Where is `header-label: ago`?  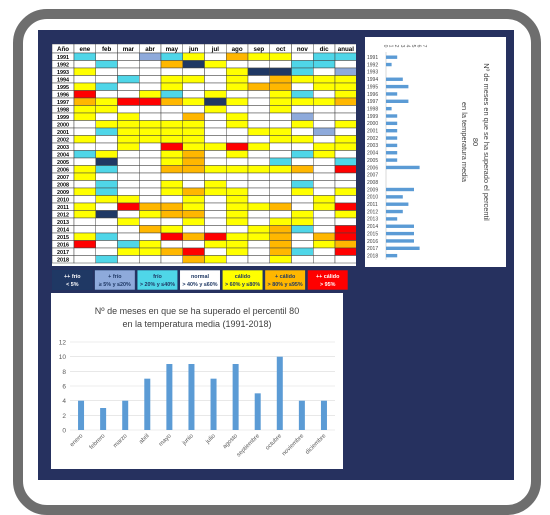
header-label: ago is located at coordinates (237, 49).